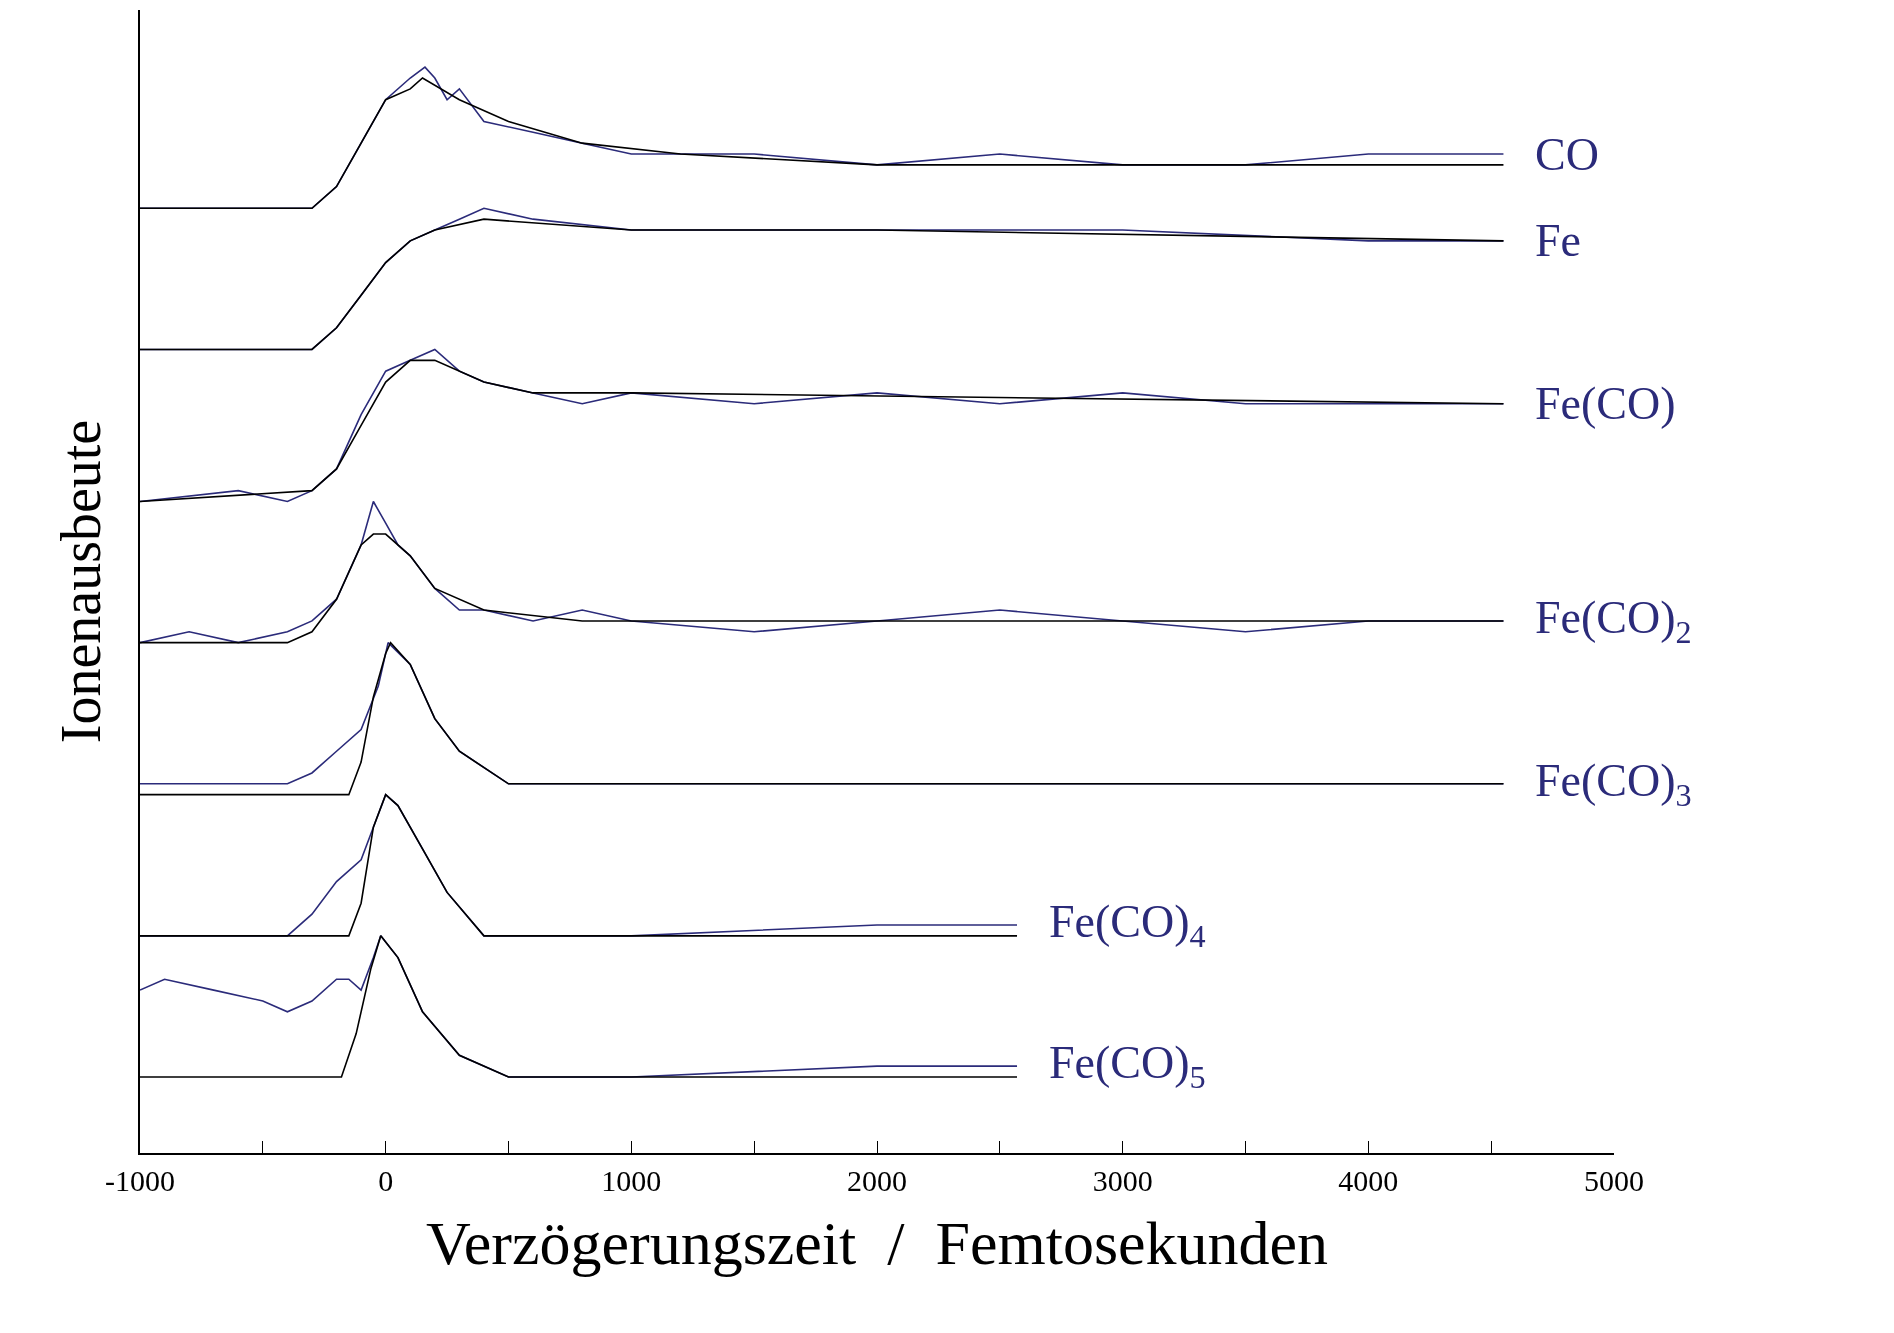  Describe the element at coordinates (1127, 1066) in the screenshot. I see `series-label: Fe(CO)$_{5}$` at that location.